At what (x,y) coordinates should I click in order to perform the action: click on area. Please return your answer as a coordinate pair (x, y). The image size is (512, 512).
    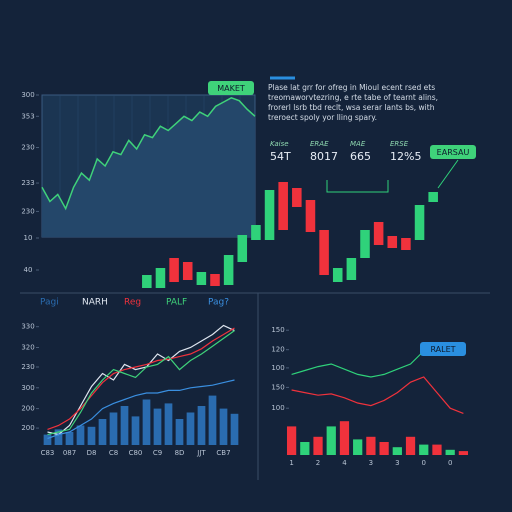
    Looking at the image, I should click on (148, 167).